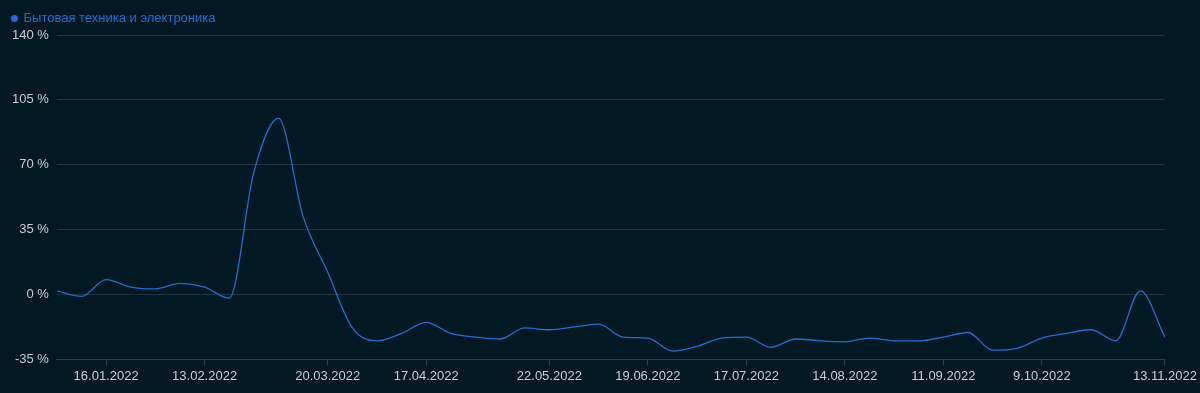  What do you see at coordinates (1165, 375) in the screenshot?
I see `x-tick-label: 13.11.2022` at bounding box center [1165, 375].